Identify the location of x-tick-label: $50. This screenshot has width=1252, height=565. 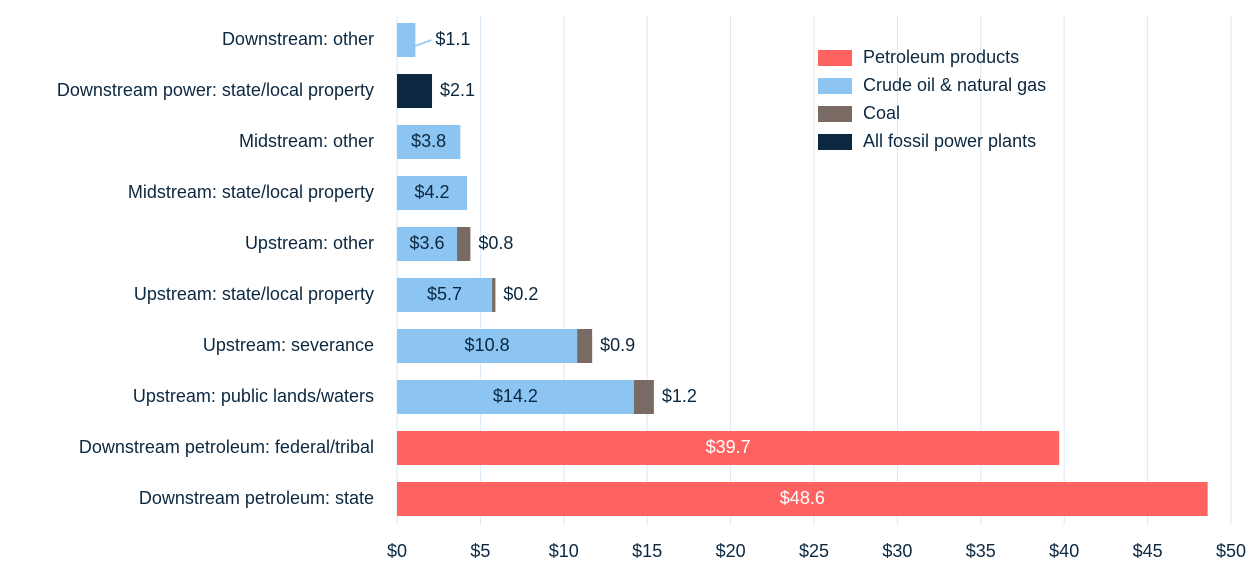
(1231, 551).